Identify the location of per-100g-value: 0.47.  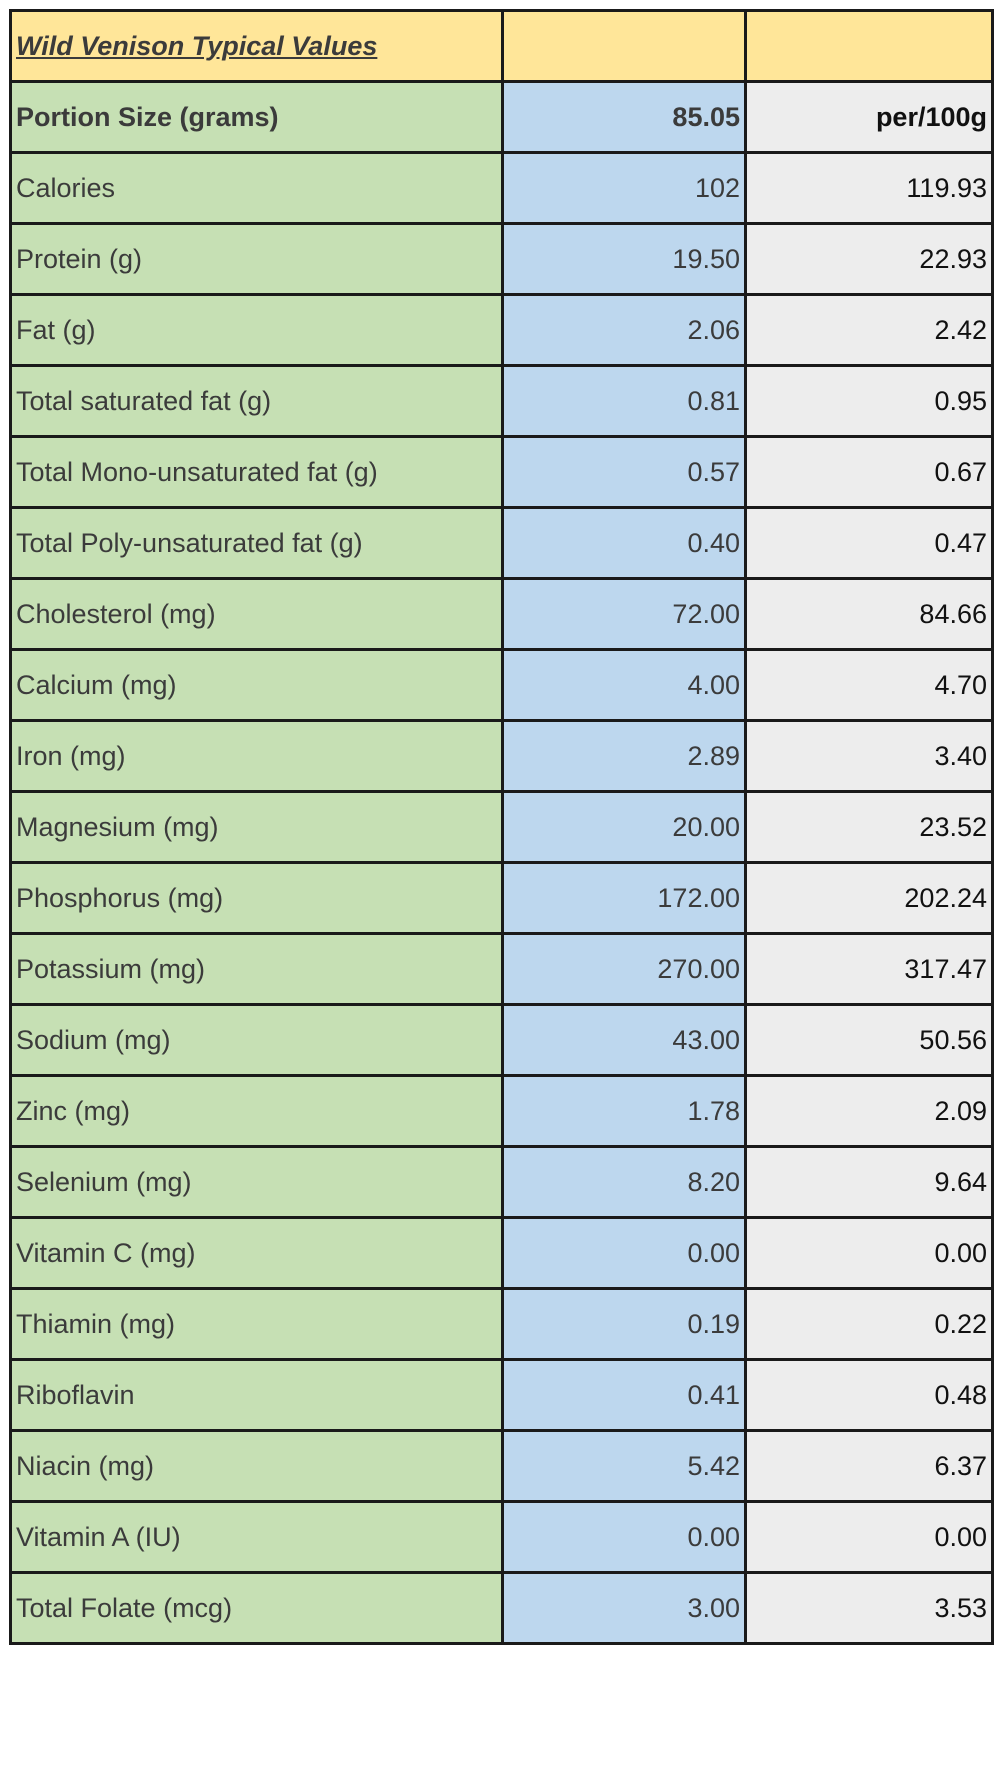
(869, 543).